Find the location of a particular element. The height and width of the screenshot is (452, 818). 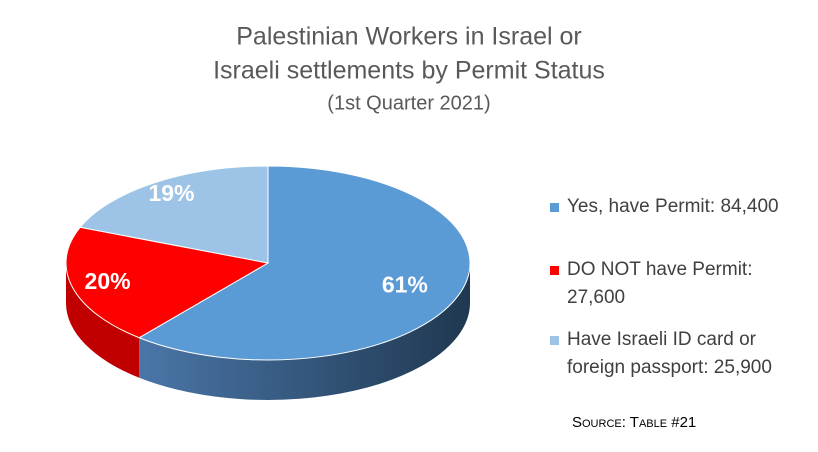

chart-title: Israeli settlements by Permit Status is located at coordinates (409, 71).